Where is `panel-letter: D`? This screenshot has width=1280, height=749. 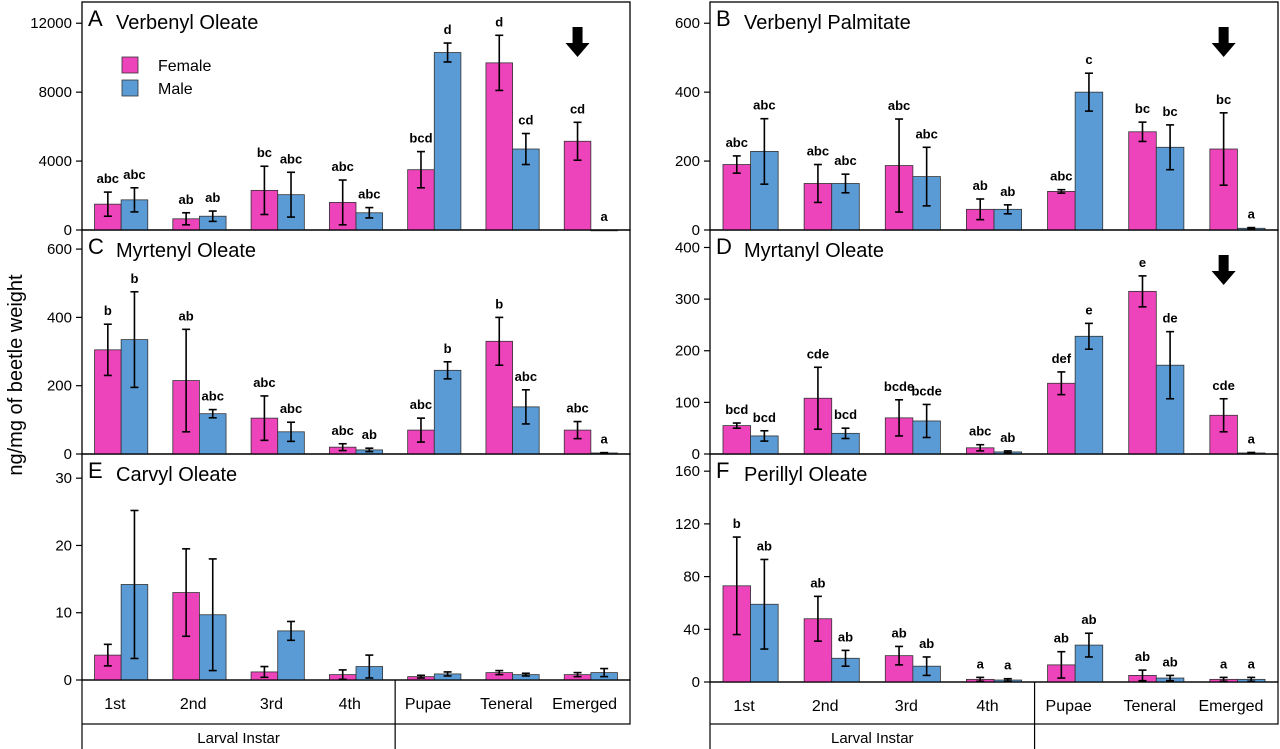 panel-letter: D is located at coordinates (724, 246).